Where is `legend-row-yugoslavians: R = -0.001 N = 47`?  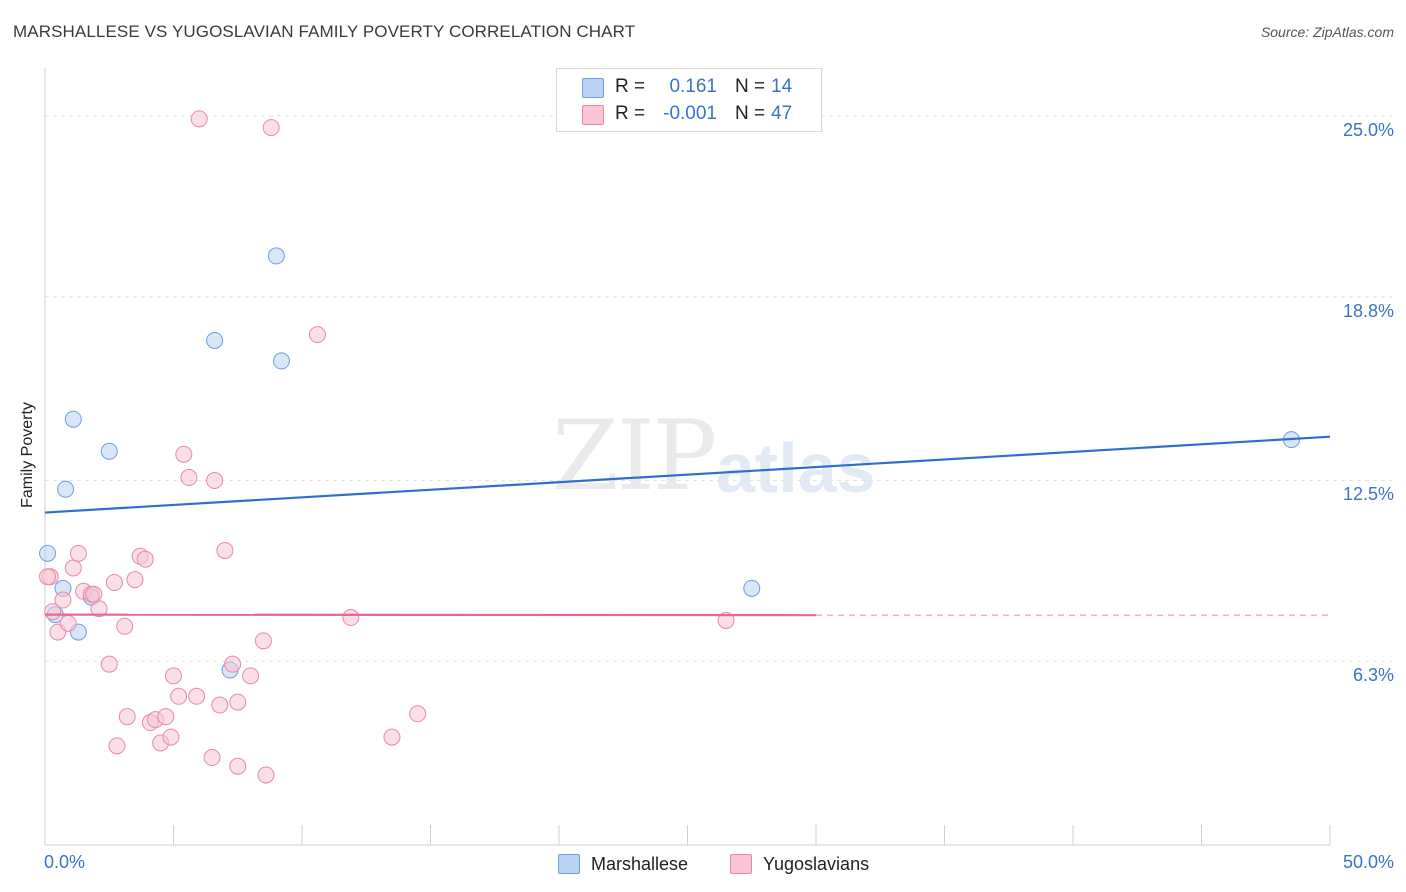
legend-row-yugoslavians: R = -0.001 N = 47 is located at coordinates (689, 114).